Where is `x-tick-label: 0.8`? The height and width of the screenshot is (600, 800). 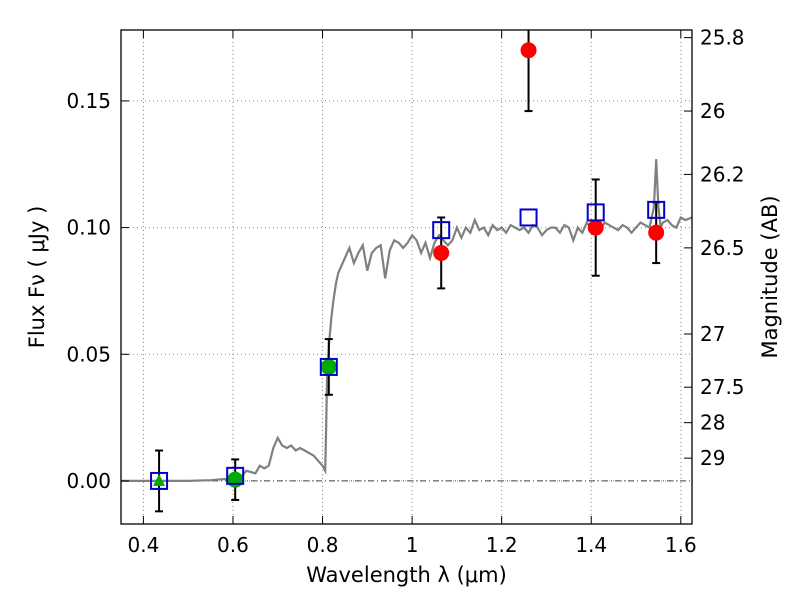 x-tick-label: 0.8 is located at coordinates (323, 545).